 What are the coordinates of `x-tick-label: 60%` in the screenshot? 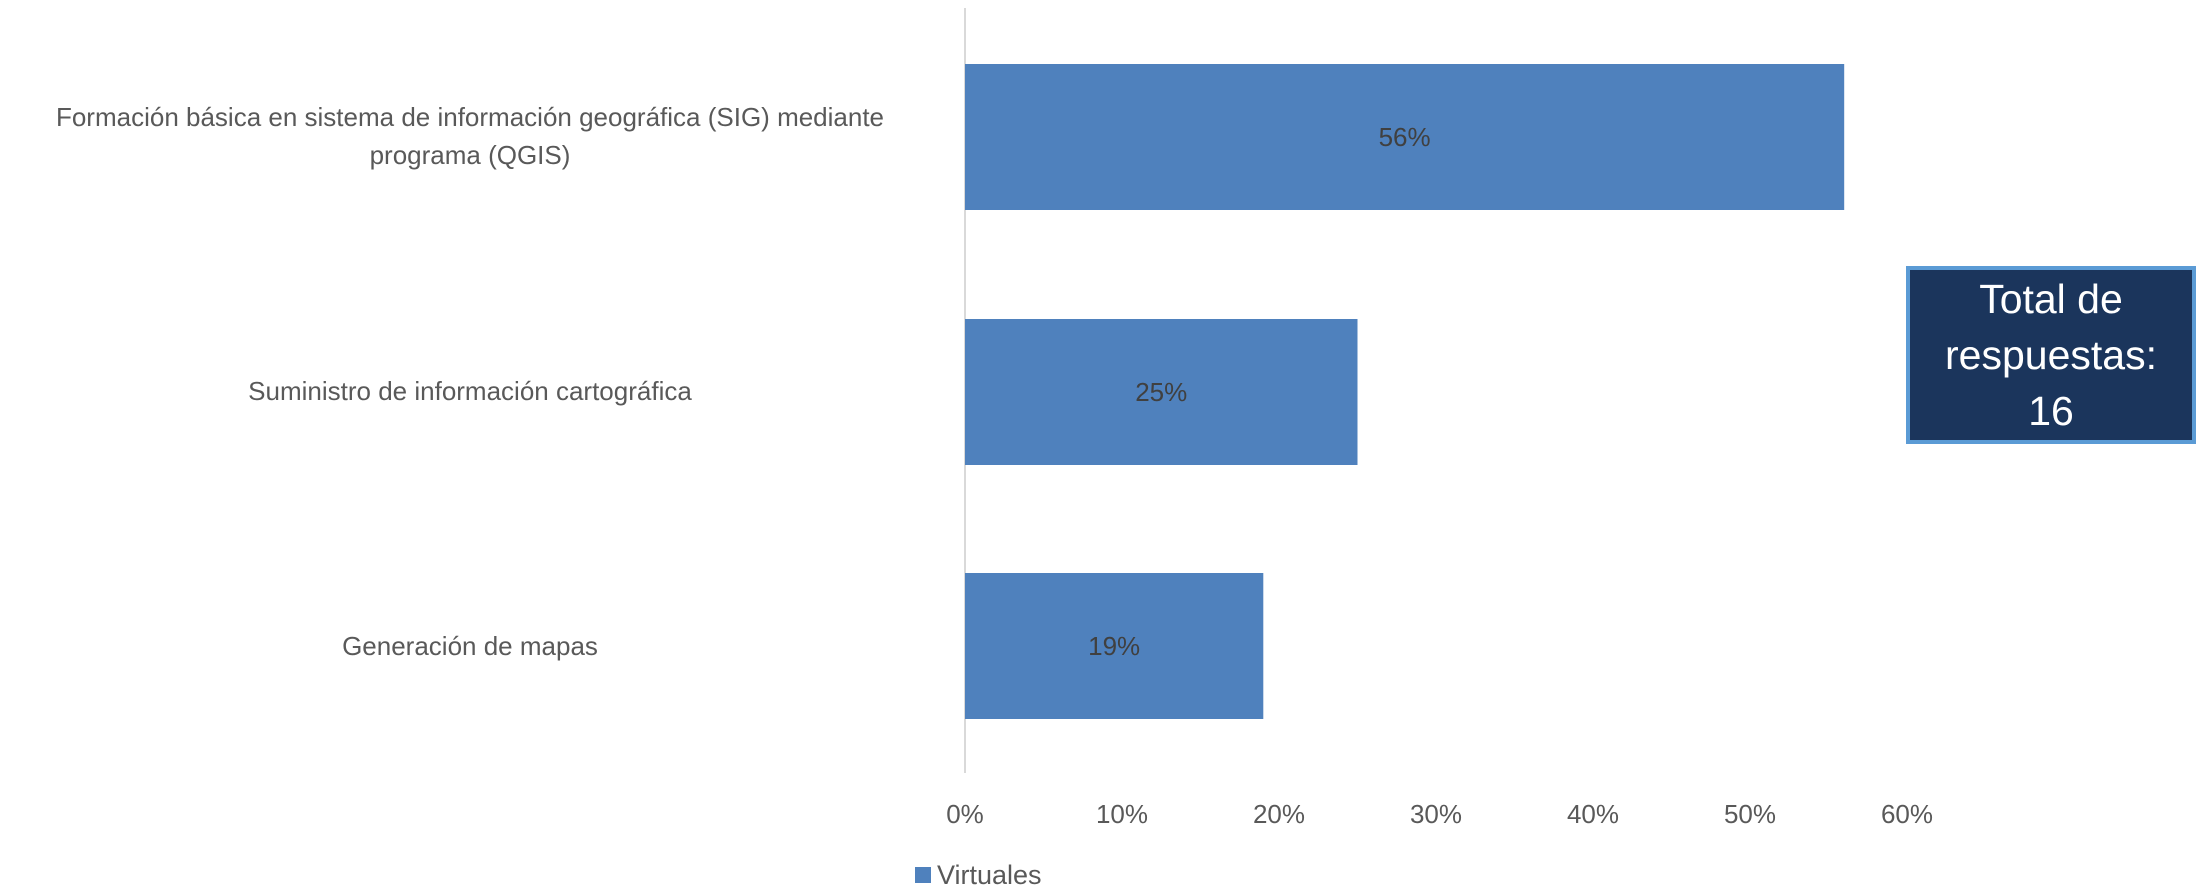 It's located at (1907, 814).